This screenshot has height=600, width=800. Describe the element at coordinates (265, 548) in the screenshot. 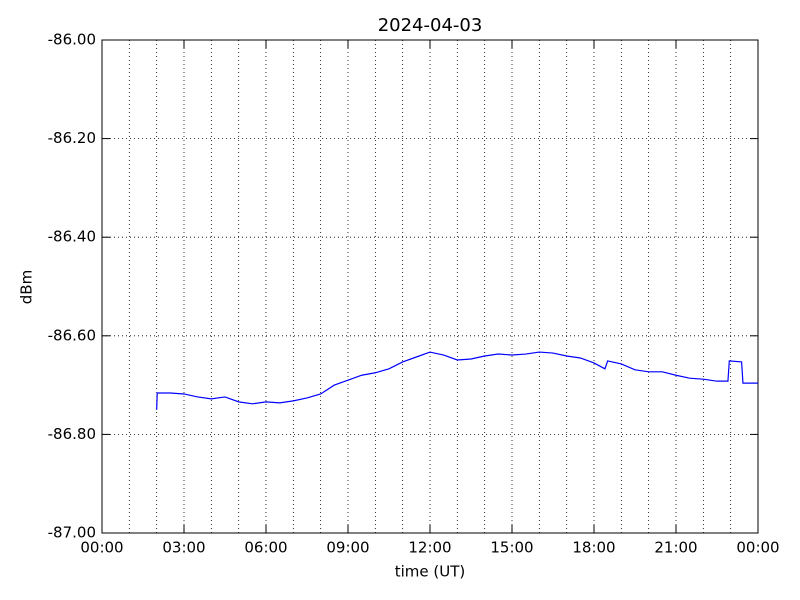

I see `x-tick-label: 06:00` at that location.